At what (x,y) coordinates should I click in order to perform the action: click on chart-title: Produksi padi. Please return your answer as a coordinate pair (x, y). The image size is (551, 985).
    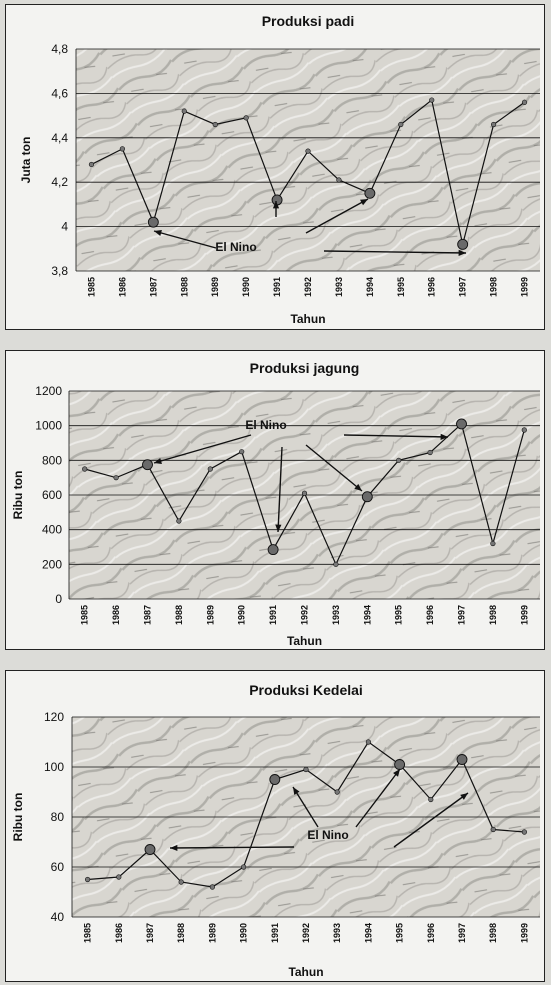
    Looking at the image, I should click on (308, 21).